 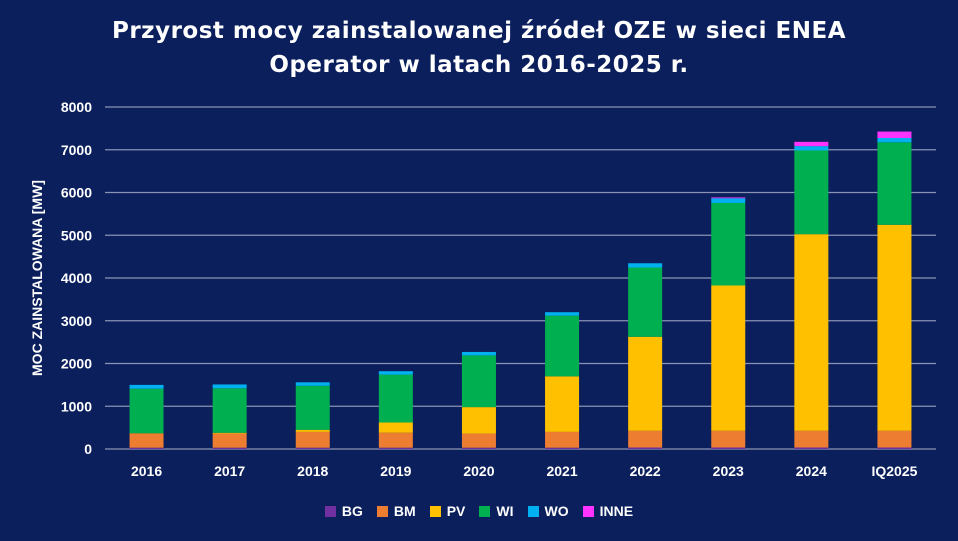 What do you see at coordinates (645, 448) in the screenshot?
I see `bar-segment-bg-2022` at bounding box center [645, 448].